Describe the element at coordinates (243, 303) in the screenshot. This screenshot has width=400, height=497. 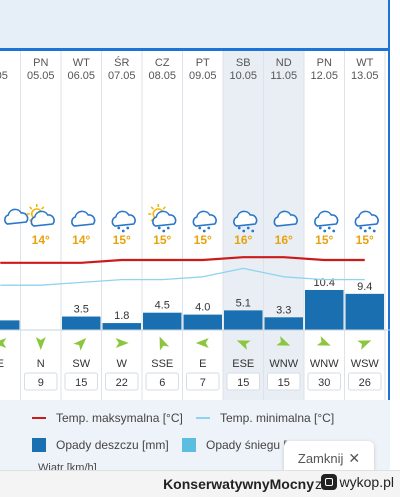
I see `rain-value-label: 5.1` at that location.